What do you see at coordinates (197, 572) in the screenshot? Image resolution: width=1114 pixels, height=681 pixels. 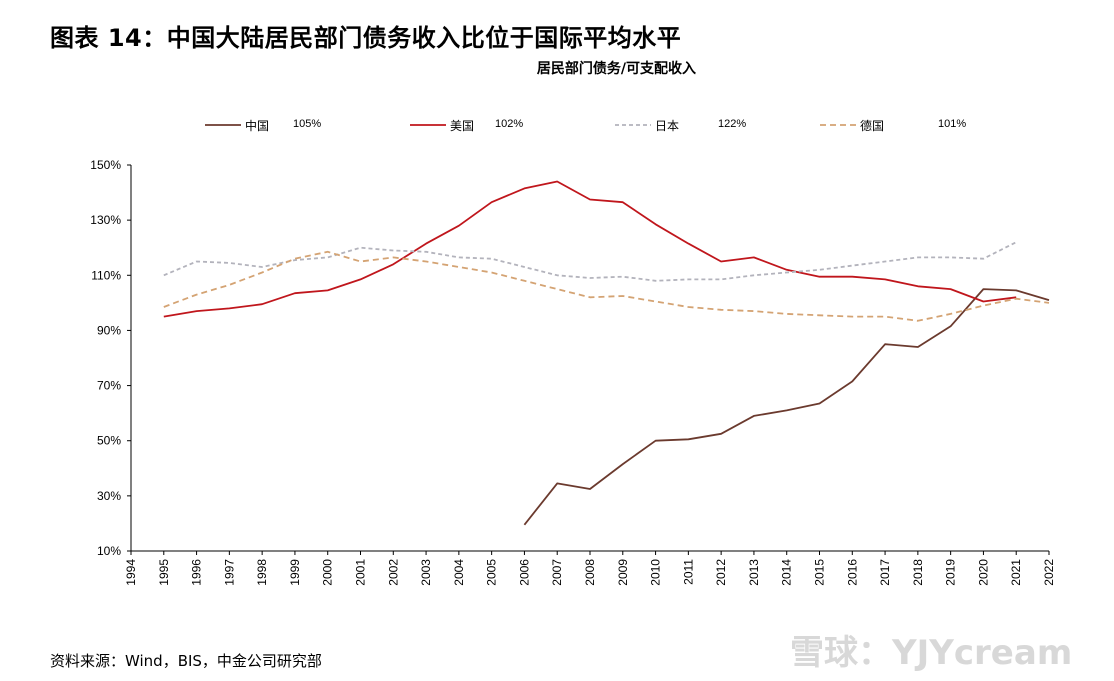 I see `x-tick-label: 1996` at bounding box center [197, 572].